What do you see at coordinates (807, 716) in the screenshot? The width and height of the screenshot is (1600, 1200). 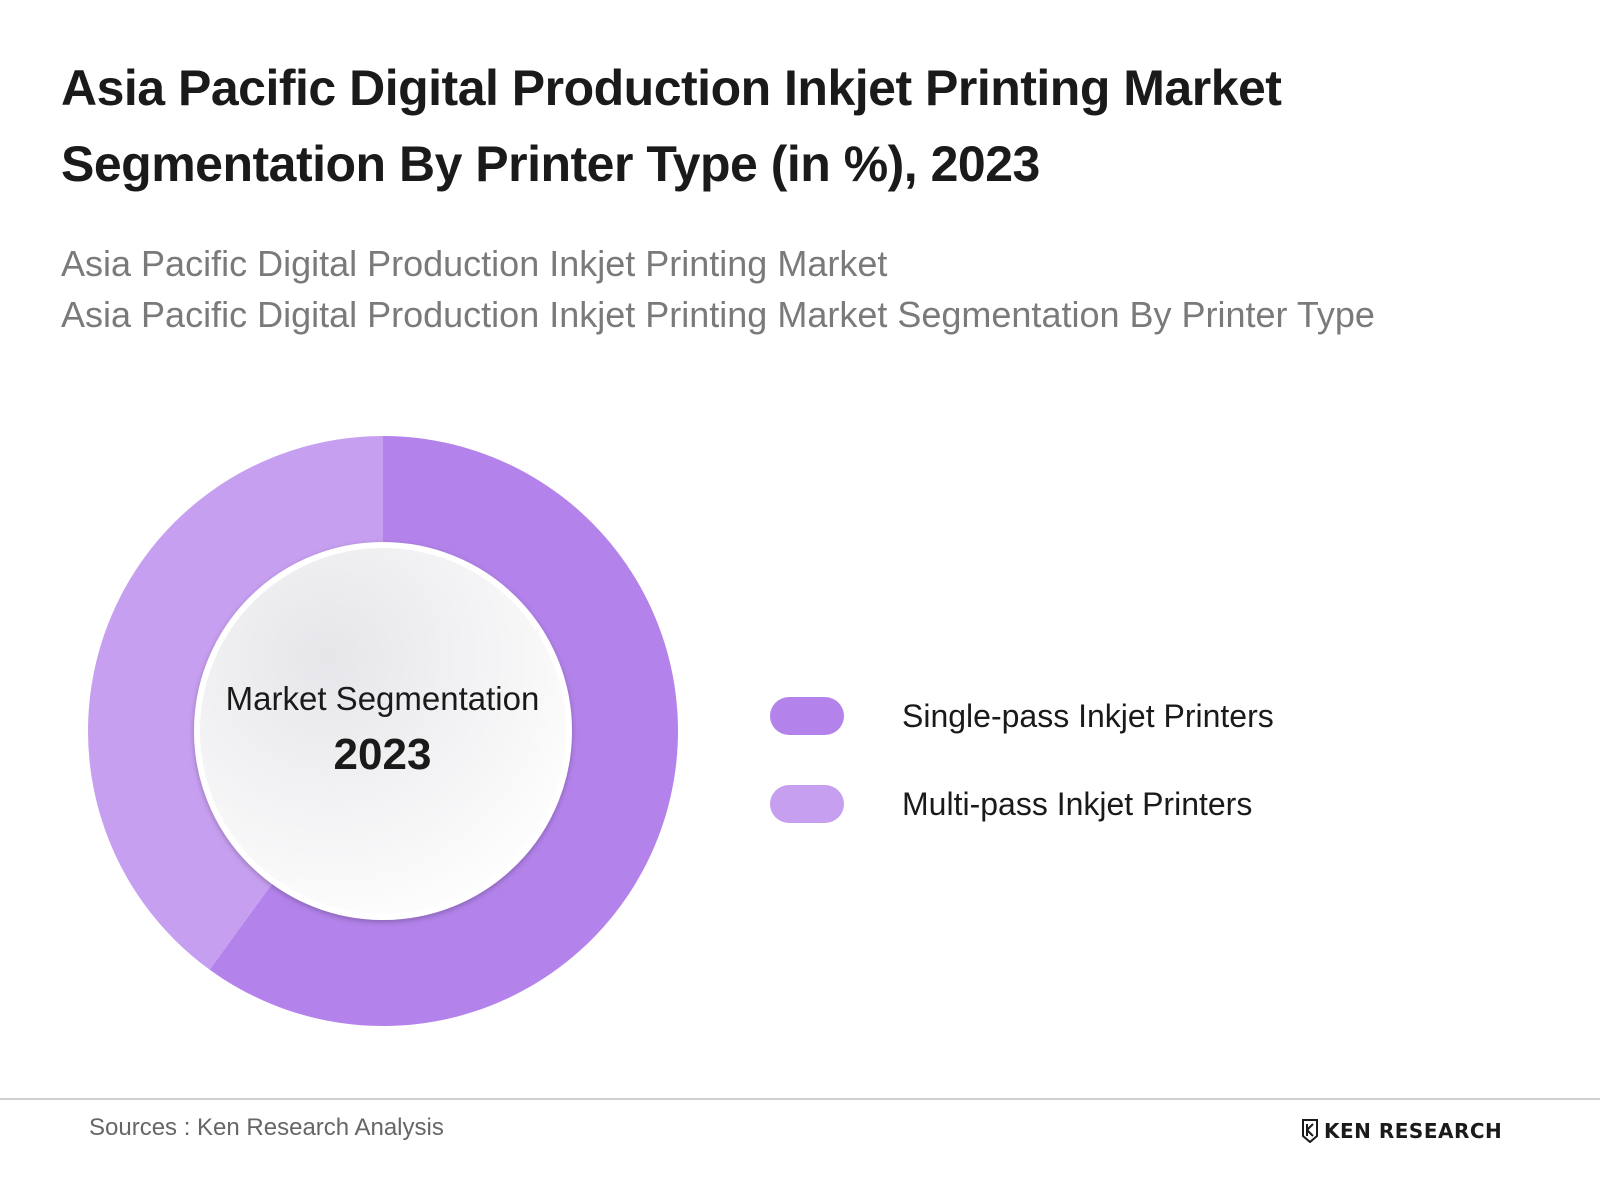 I see `legend-swatch-single-pass` at bounding box center [807, 716].